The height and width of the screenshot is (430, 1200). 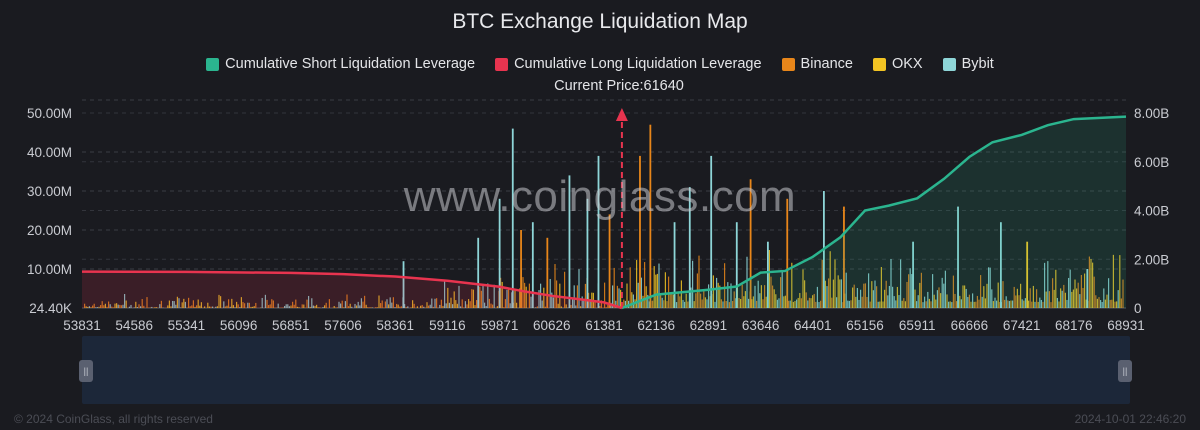 I want to click on legend-swatch-short, so click(x=213, y=64).